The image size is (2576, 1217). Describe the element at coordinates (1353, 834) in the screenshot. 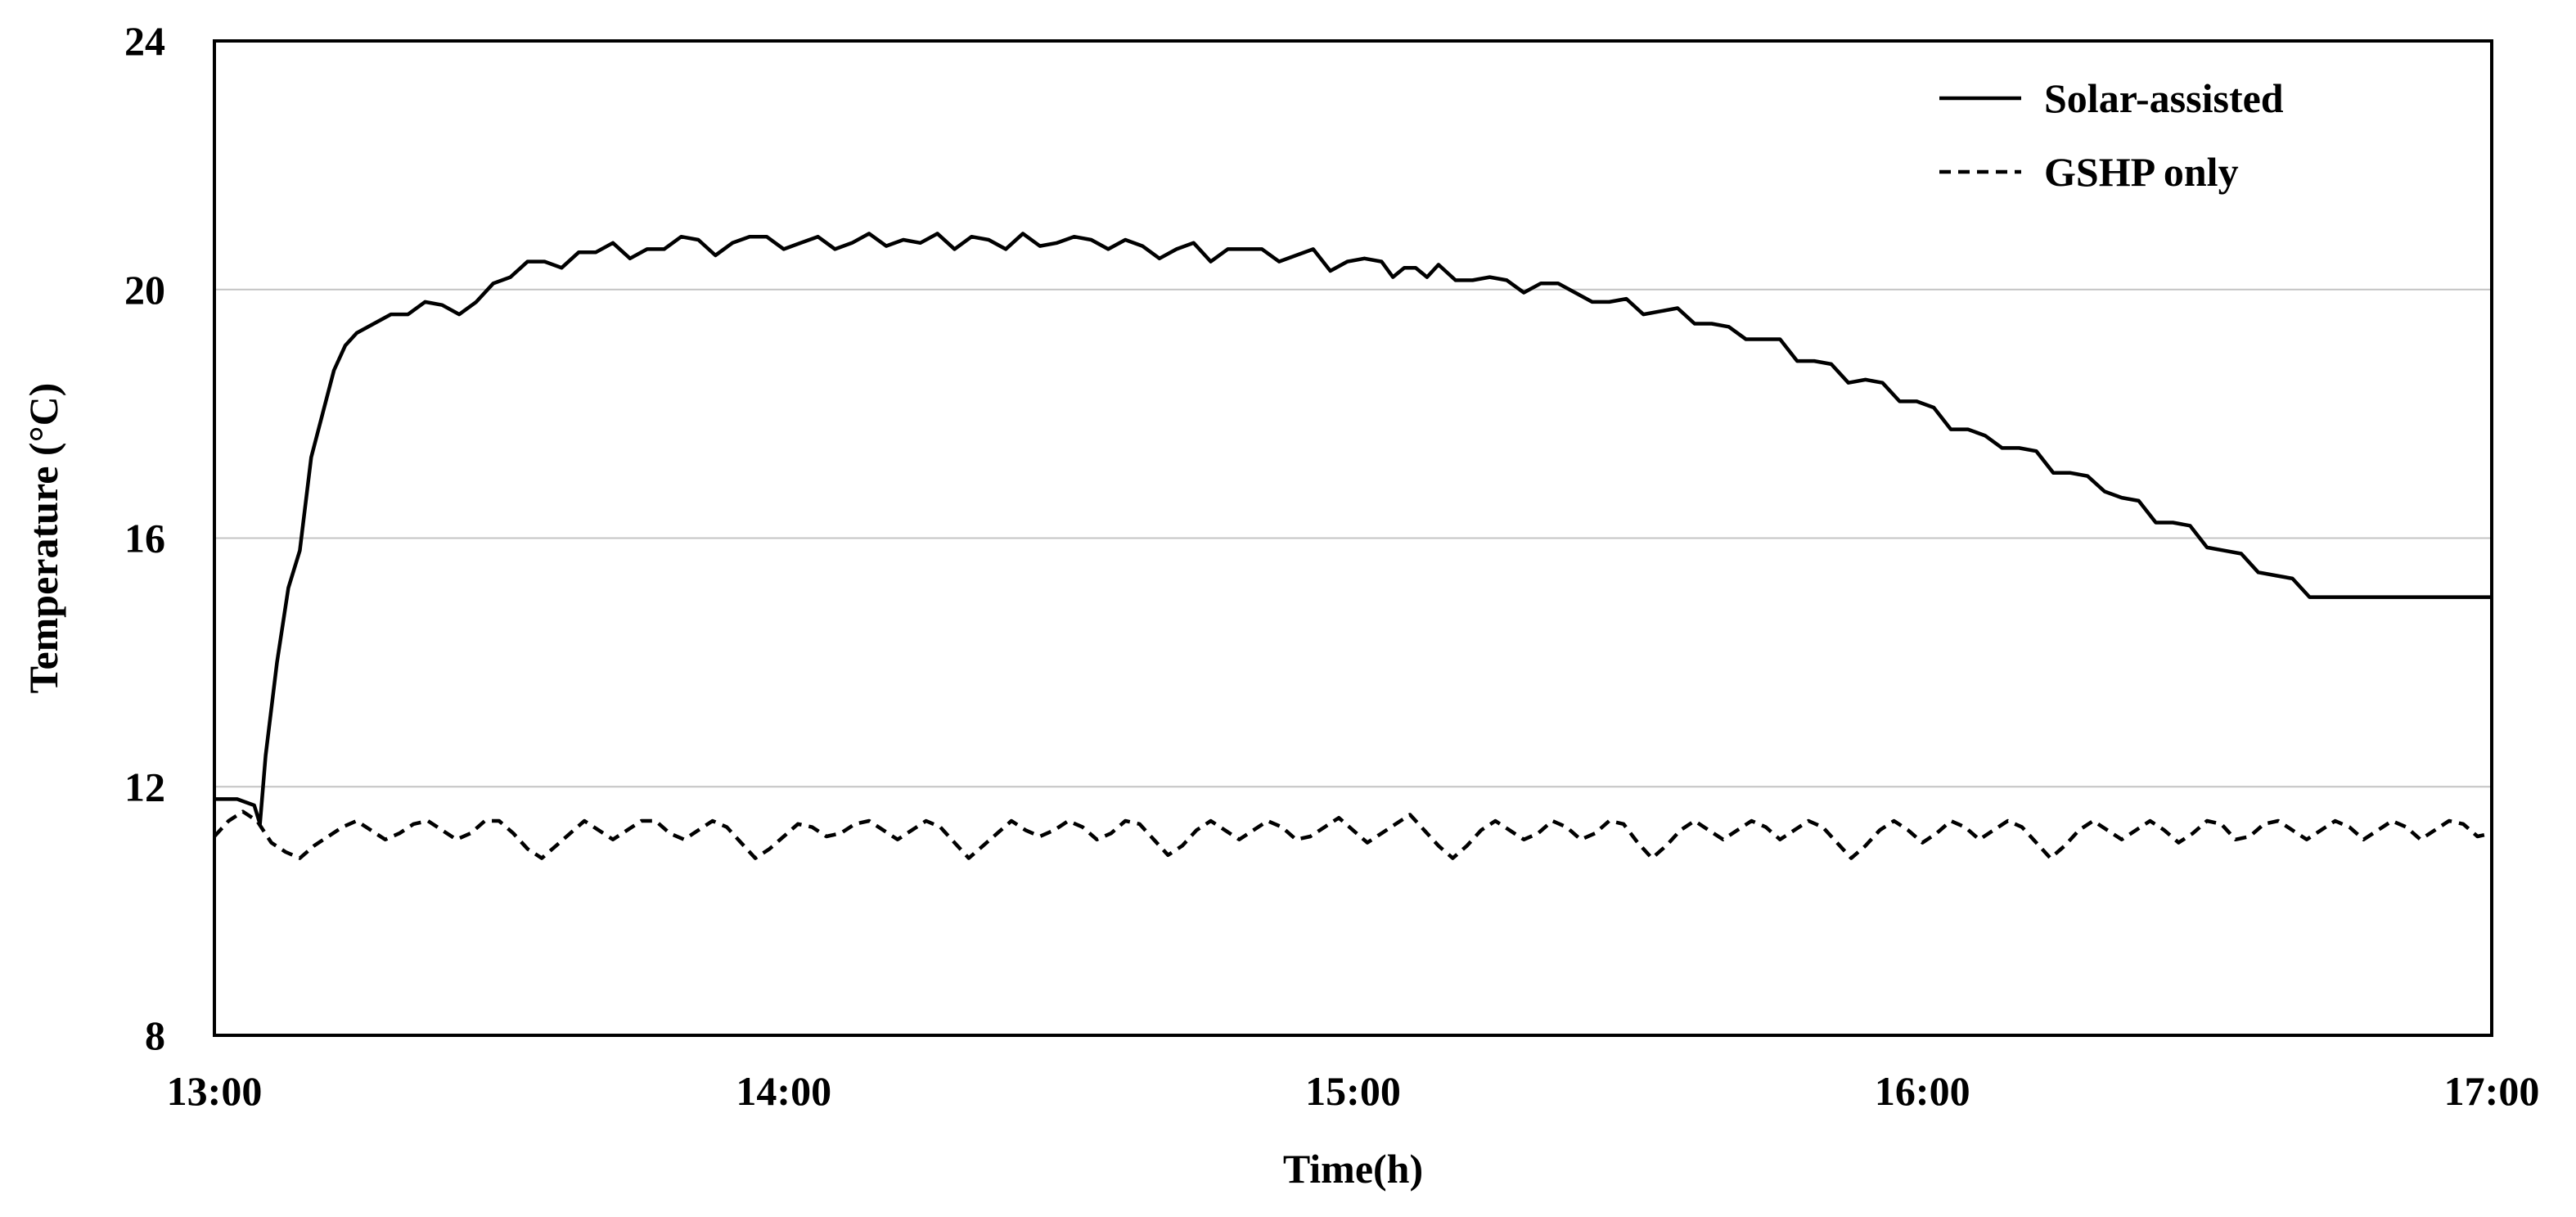

I see `series-line-gshp-only` at that location.